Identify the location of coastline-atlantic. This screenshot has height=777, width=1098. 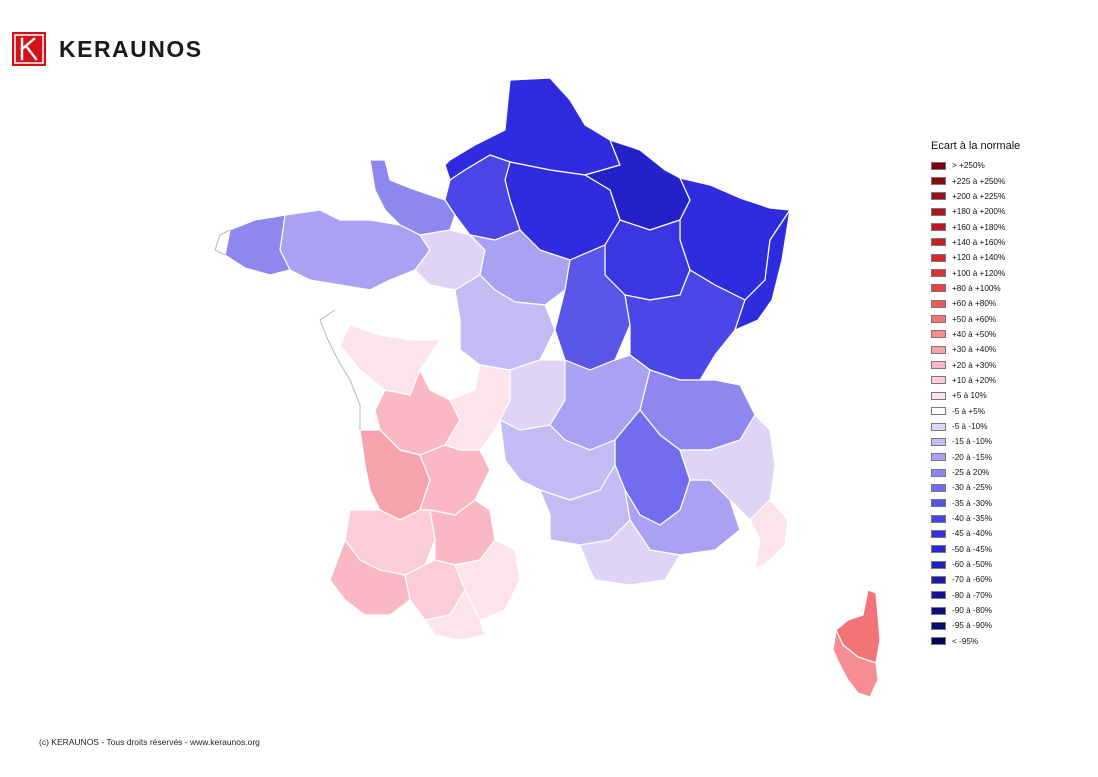
(340, 369).